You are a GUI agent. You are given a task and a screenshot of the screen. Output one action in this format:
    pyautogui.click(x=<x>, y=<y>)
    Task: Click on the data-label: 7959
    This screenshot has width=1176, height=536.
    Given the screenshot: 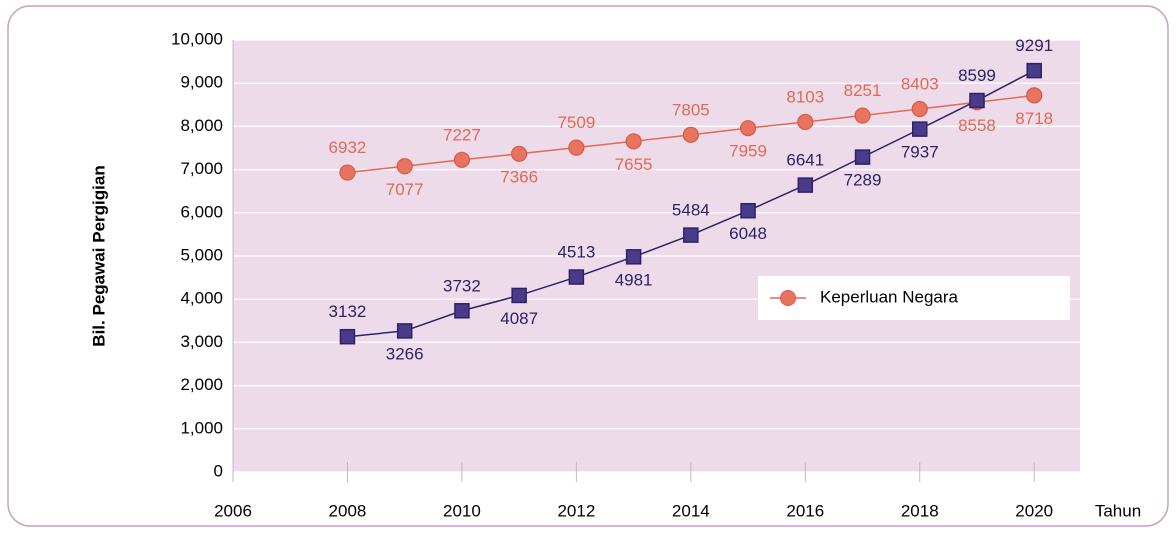 What is the action you would take?
    pyautogui.click(x=748, y=151)
    